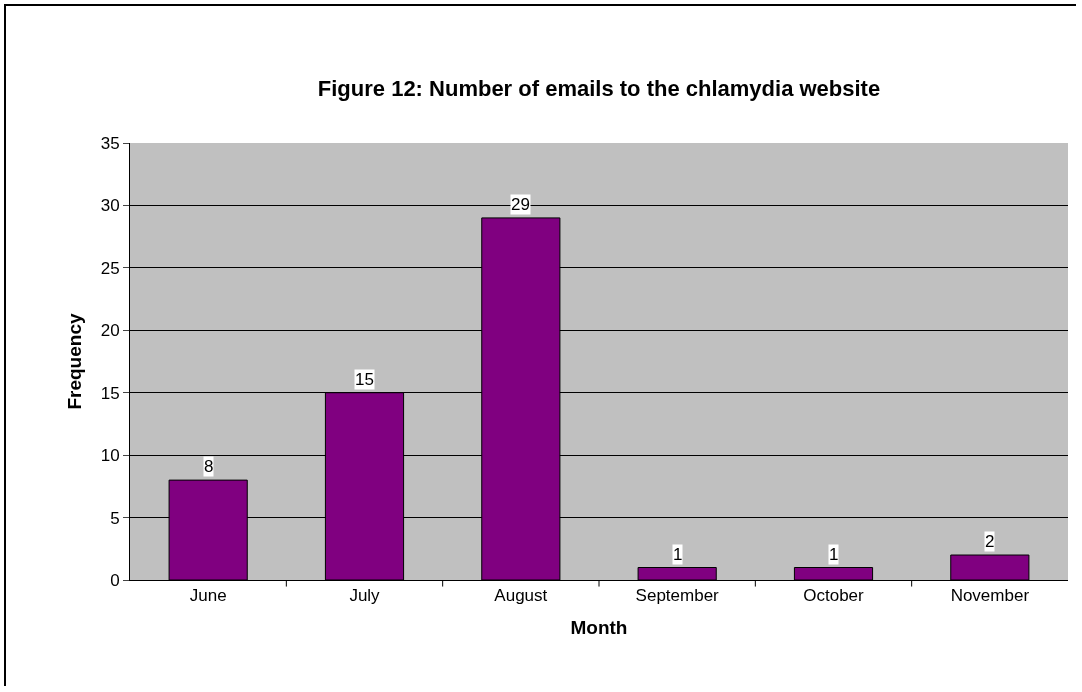 The image size is (1082, 692). What do you see at coordinates (209, 466) in the screenshot?
I see `data-label: 8` at bounding box center [209, 466].